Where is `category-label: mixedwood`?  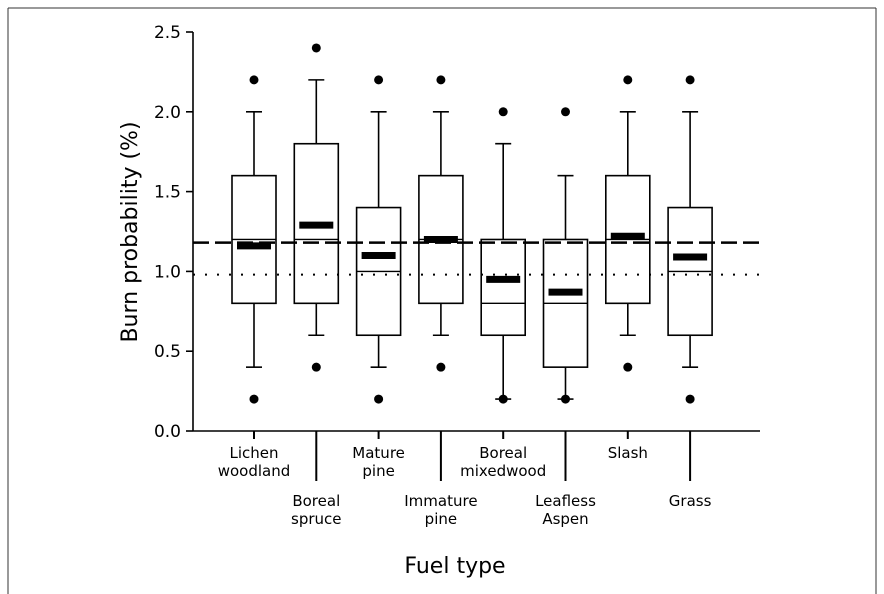
category-label: mixedwood is located at coordinates (503, 471).